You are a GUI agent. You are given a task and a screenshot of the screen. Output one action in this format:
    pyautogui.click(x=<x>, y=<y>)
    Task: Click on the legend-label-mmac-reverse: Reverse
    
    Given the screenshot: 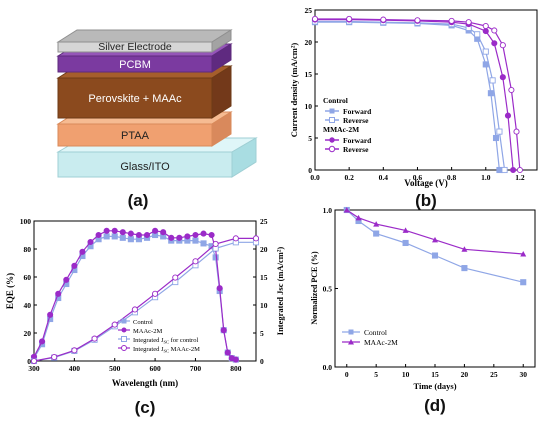 What is the action you would take?
    pyautogui.click(x=356, y=149)
    